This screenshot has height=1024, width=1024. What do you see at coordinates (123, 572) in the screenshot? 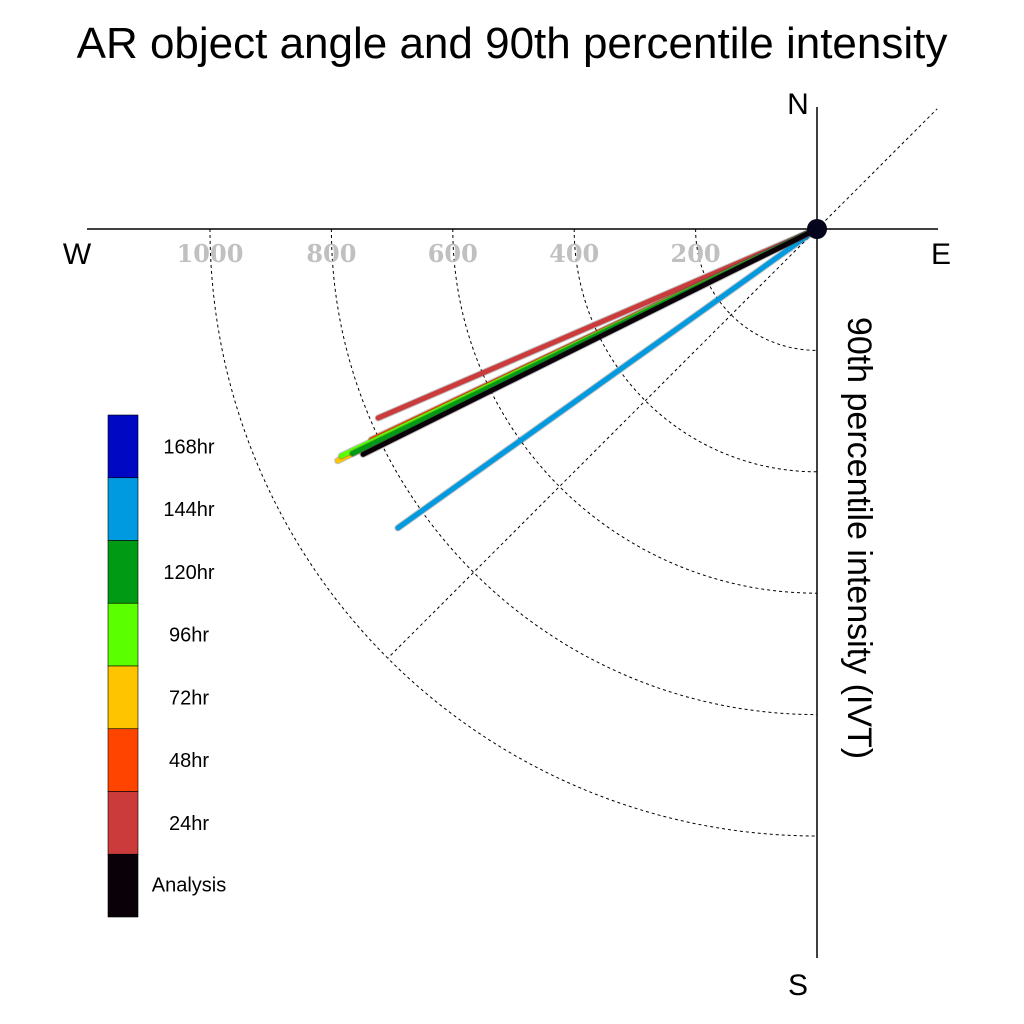
I see `legend-swatch-120hr` at bounding box center [123, 572].